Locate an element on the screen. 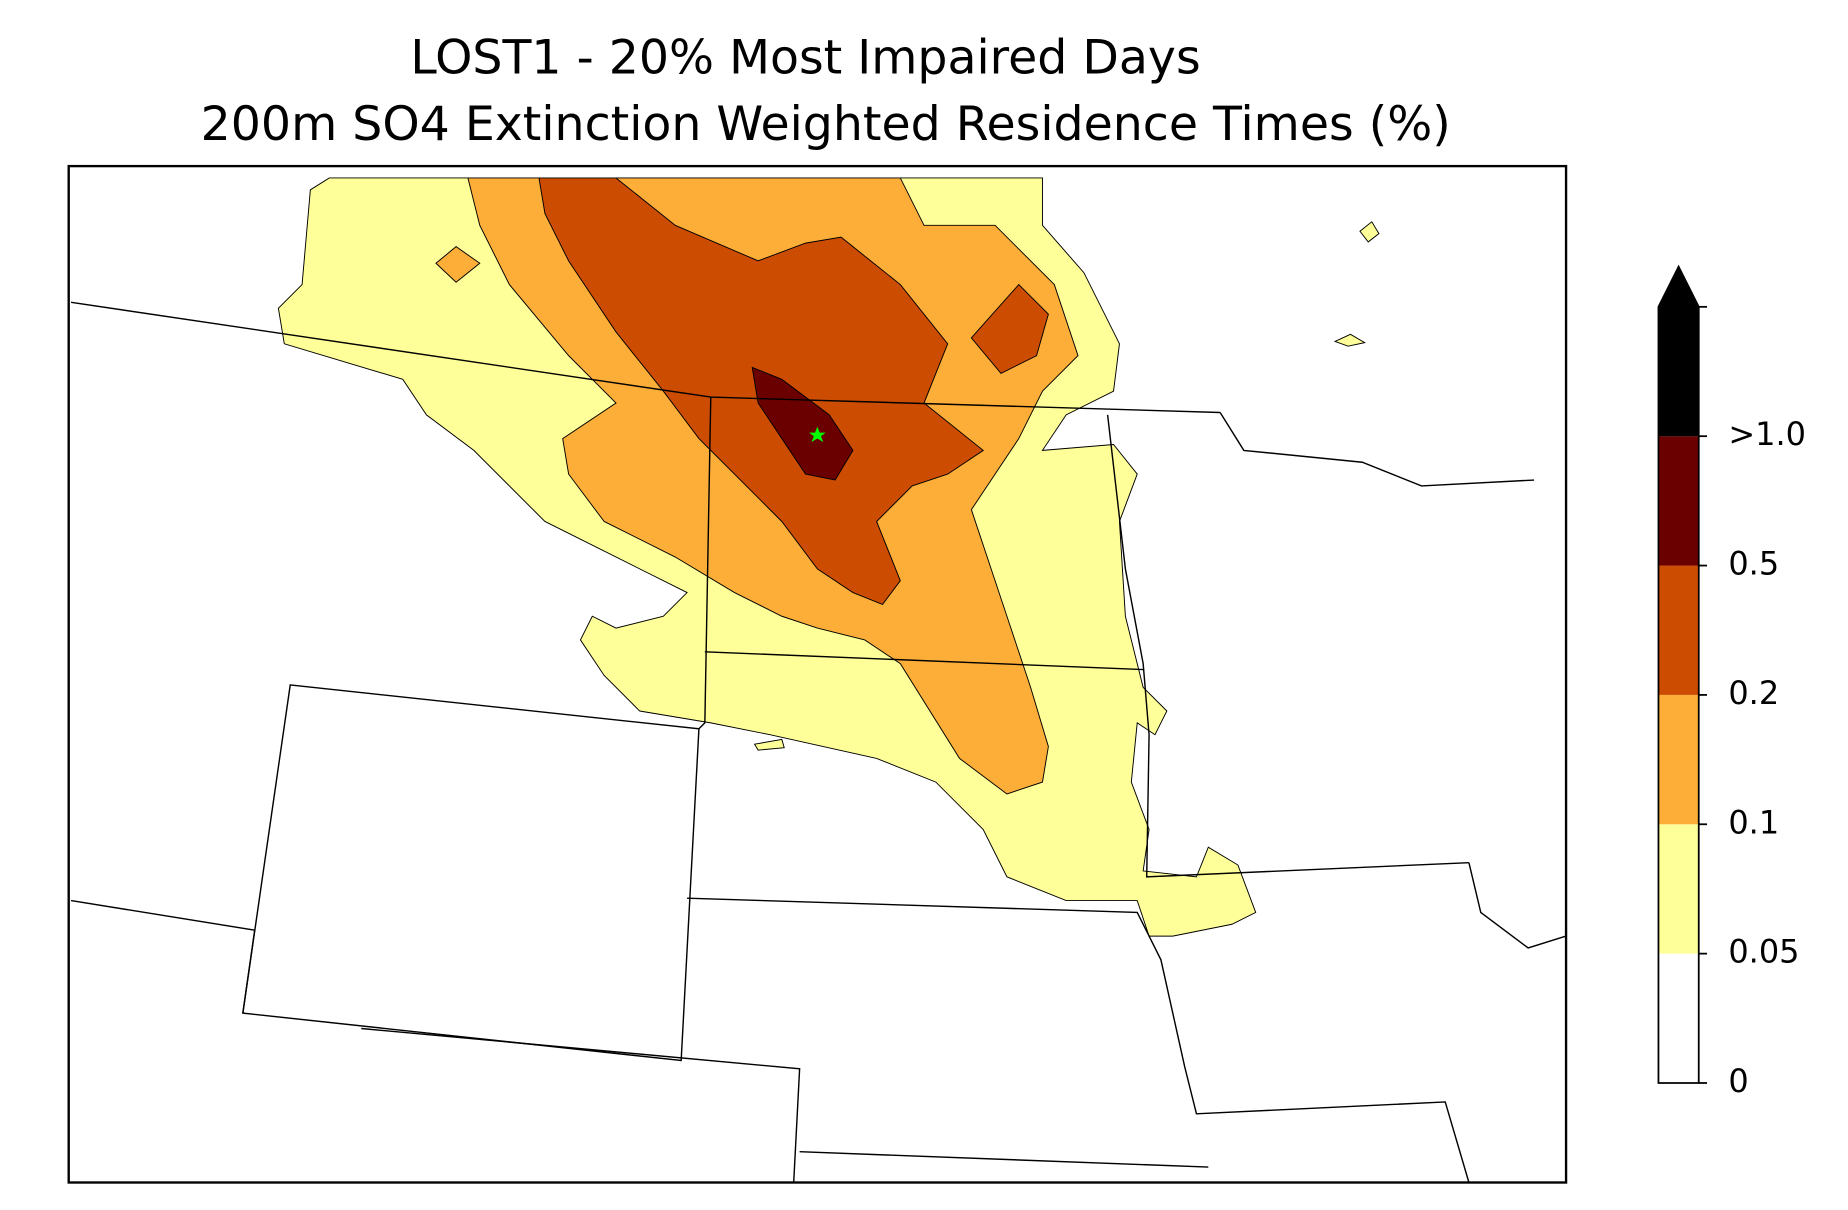 This screenshot has width=1848, height=1210. colorbar-outline is located at coordinates (1678, 674).